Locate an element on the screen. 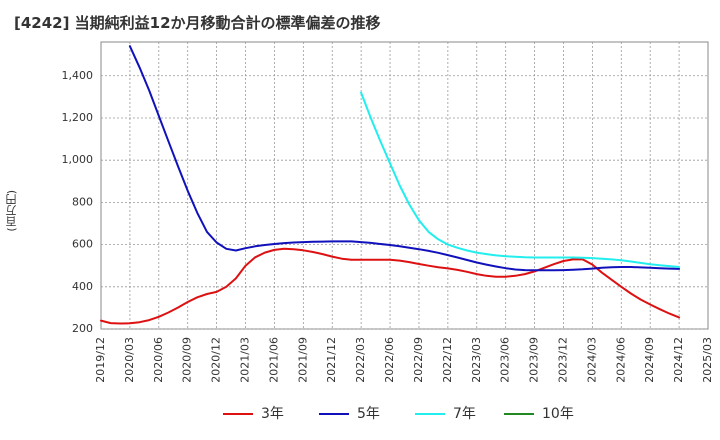 The image size is (720, 440). x-tick-label: 2024/03 is located at coordinates (591, 360).